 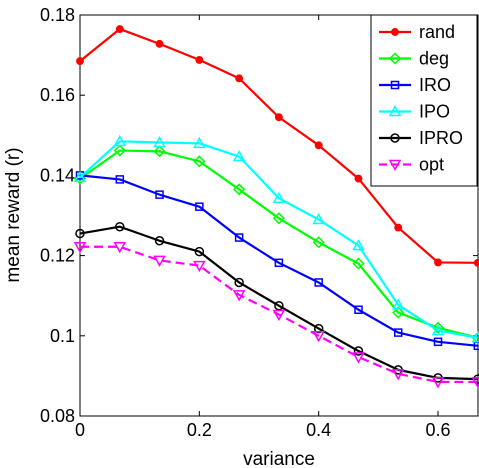 What do you see at coordinates (415, 85) in the screenshot?
I see `legend-item: IRO` at bounding box center [415, 85].